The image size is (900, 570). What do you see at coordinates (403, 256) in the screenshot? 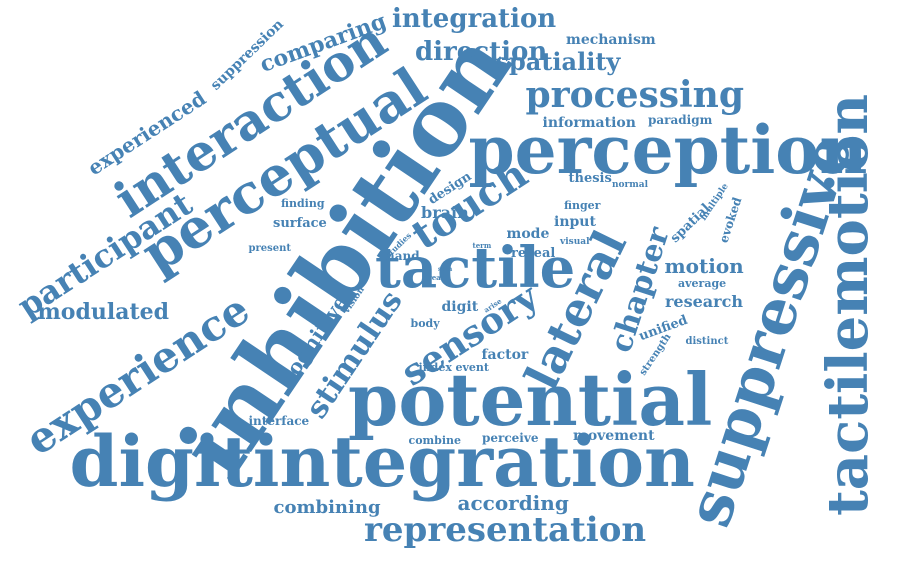
I see `word-hand: hand` at bounding box center [403, 256].